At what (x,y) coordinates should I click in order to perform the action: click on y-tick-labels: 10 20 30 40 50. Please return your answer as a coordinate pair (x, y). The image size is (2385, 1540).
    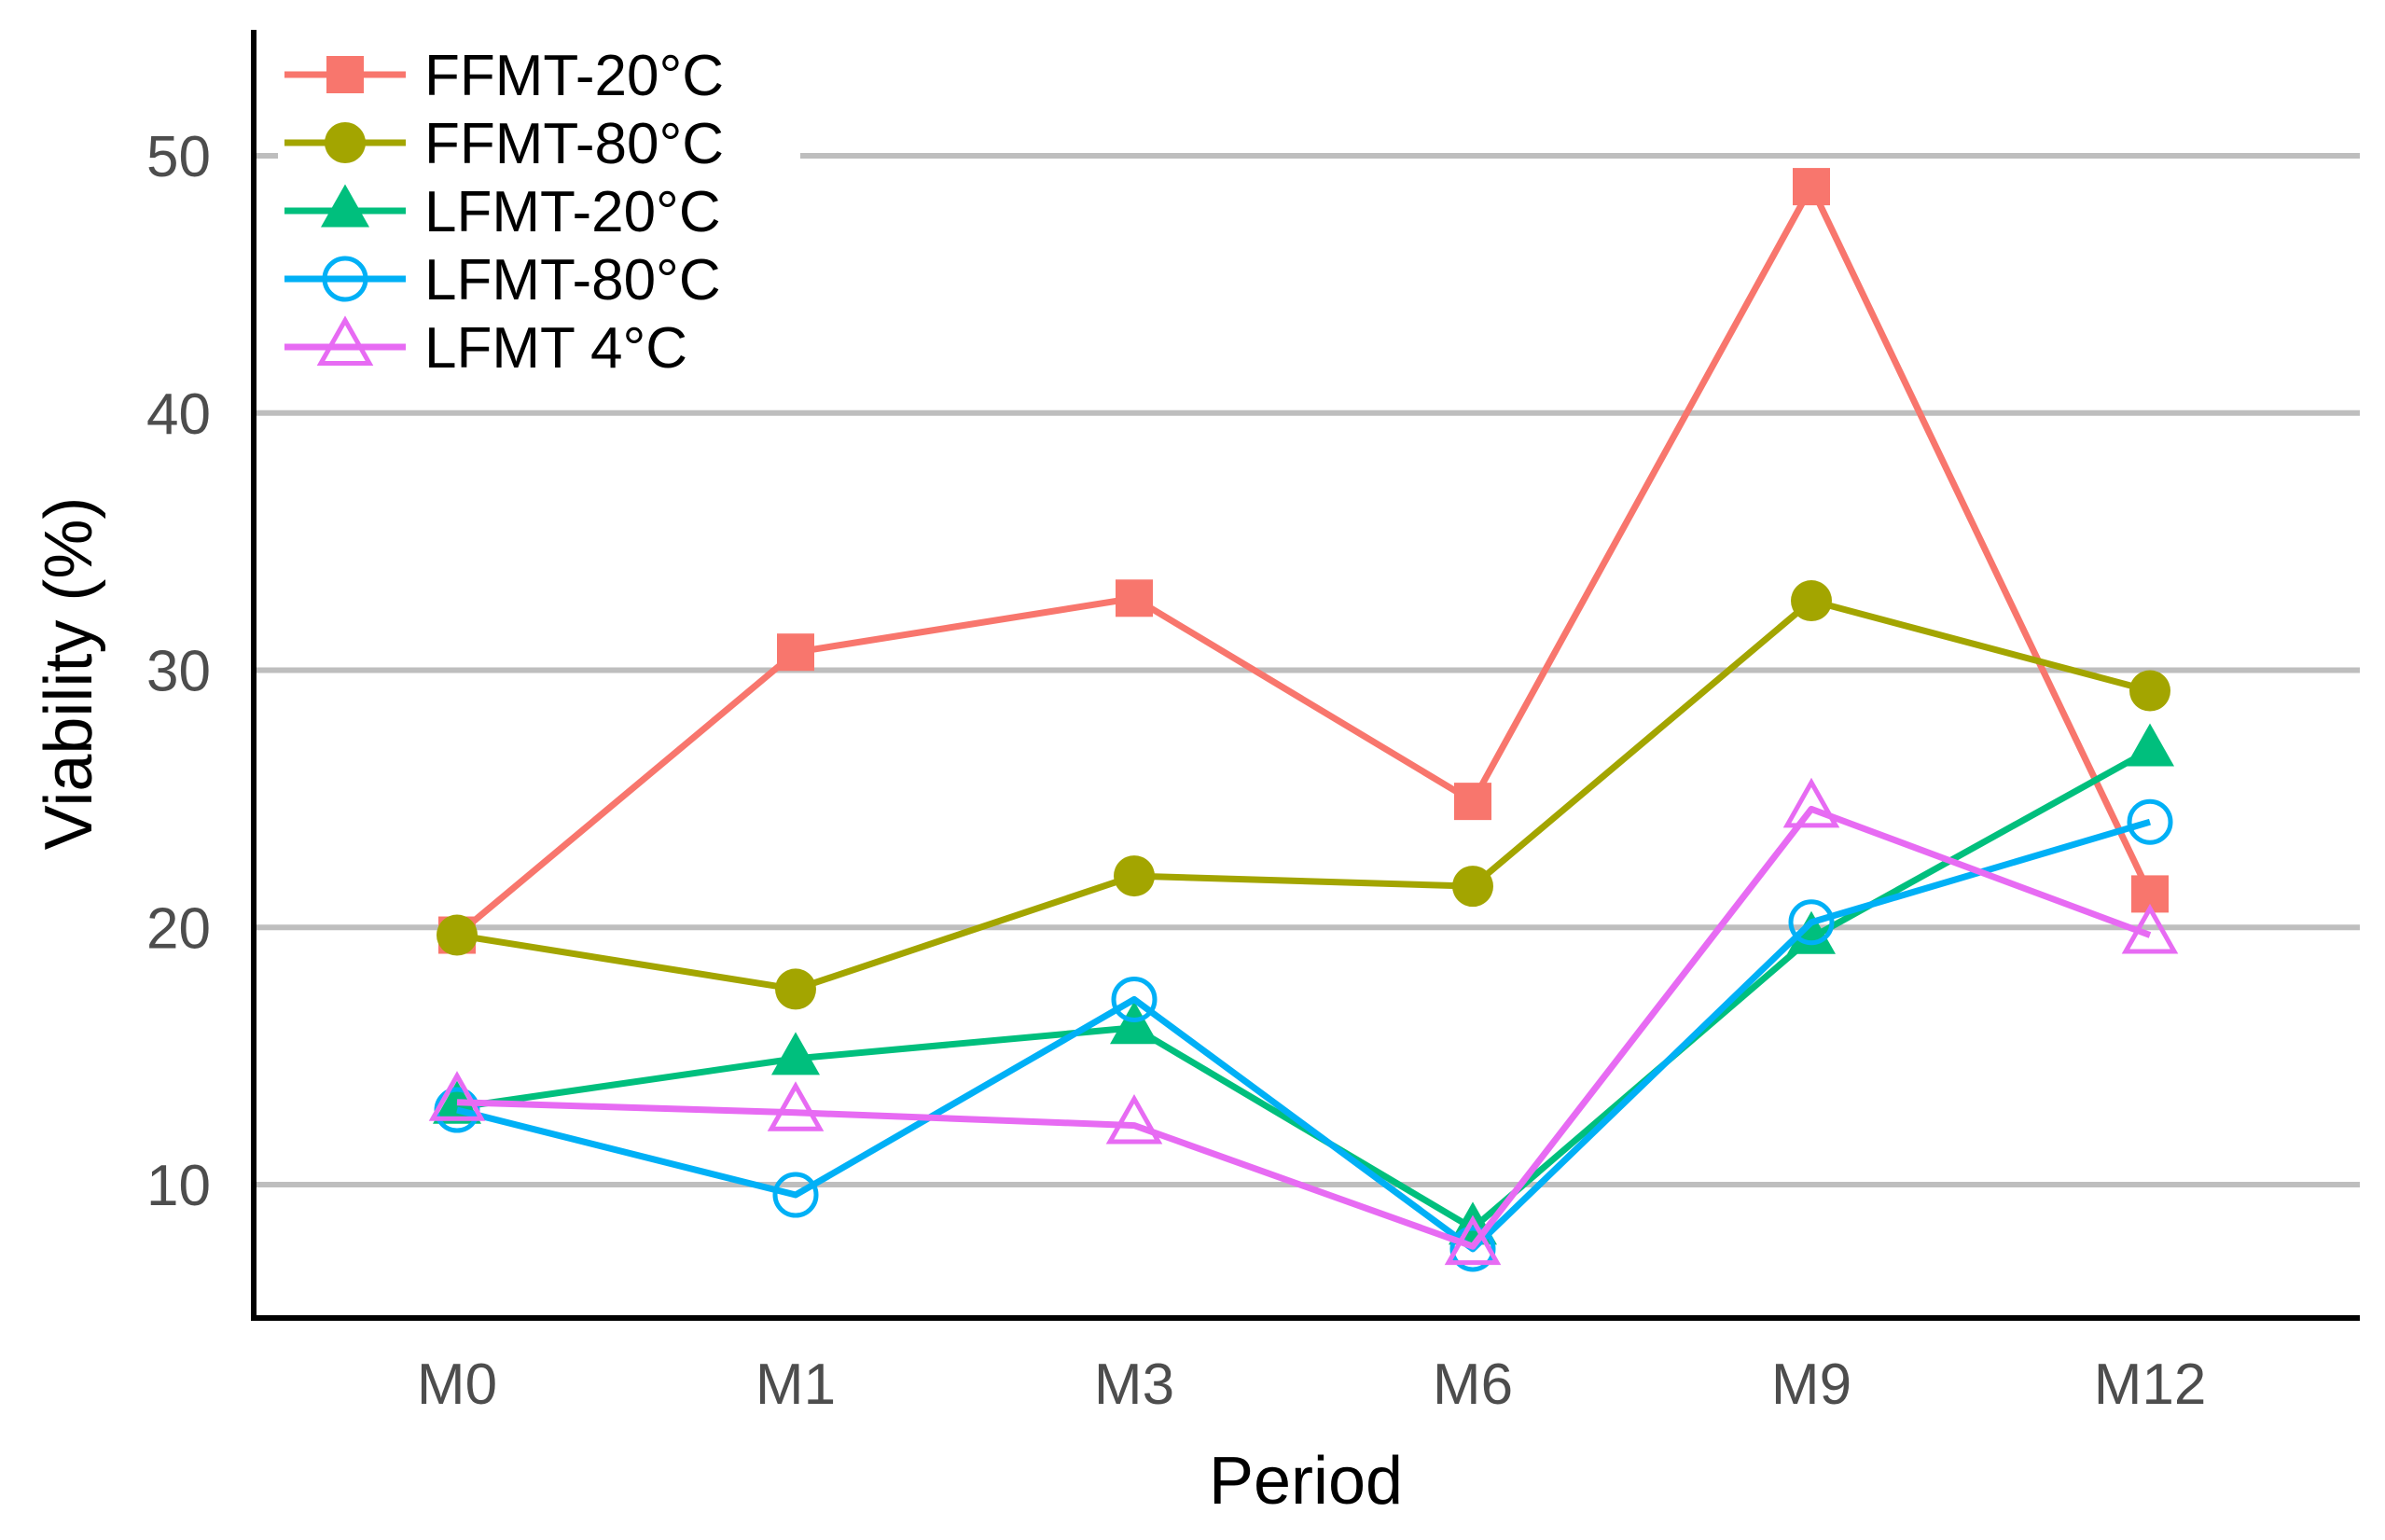
    Looking at the image, I should click on (178, 672).